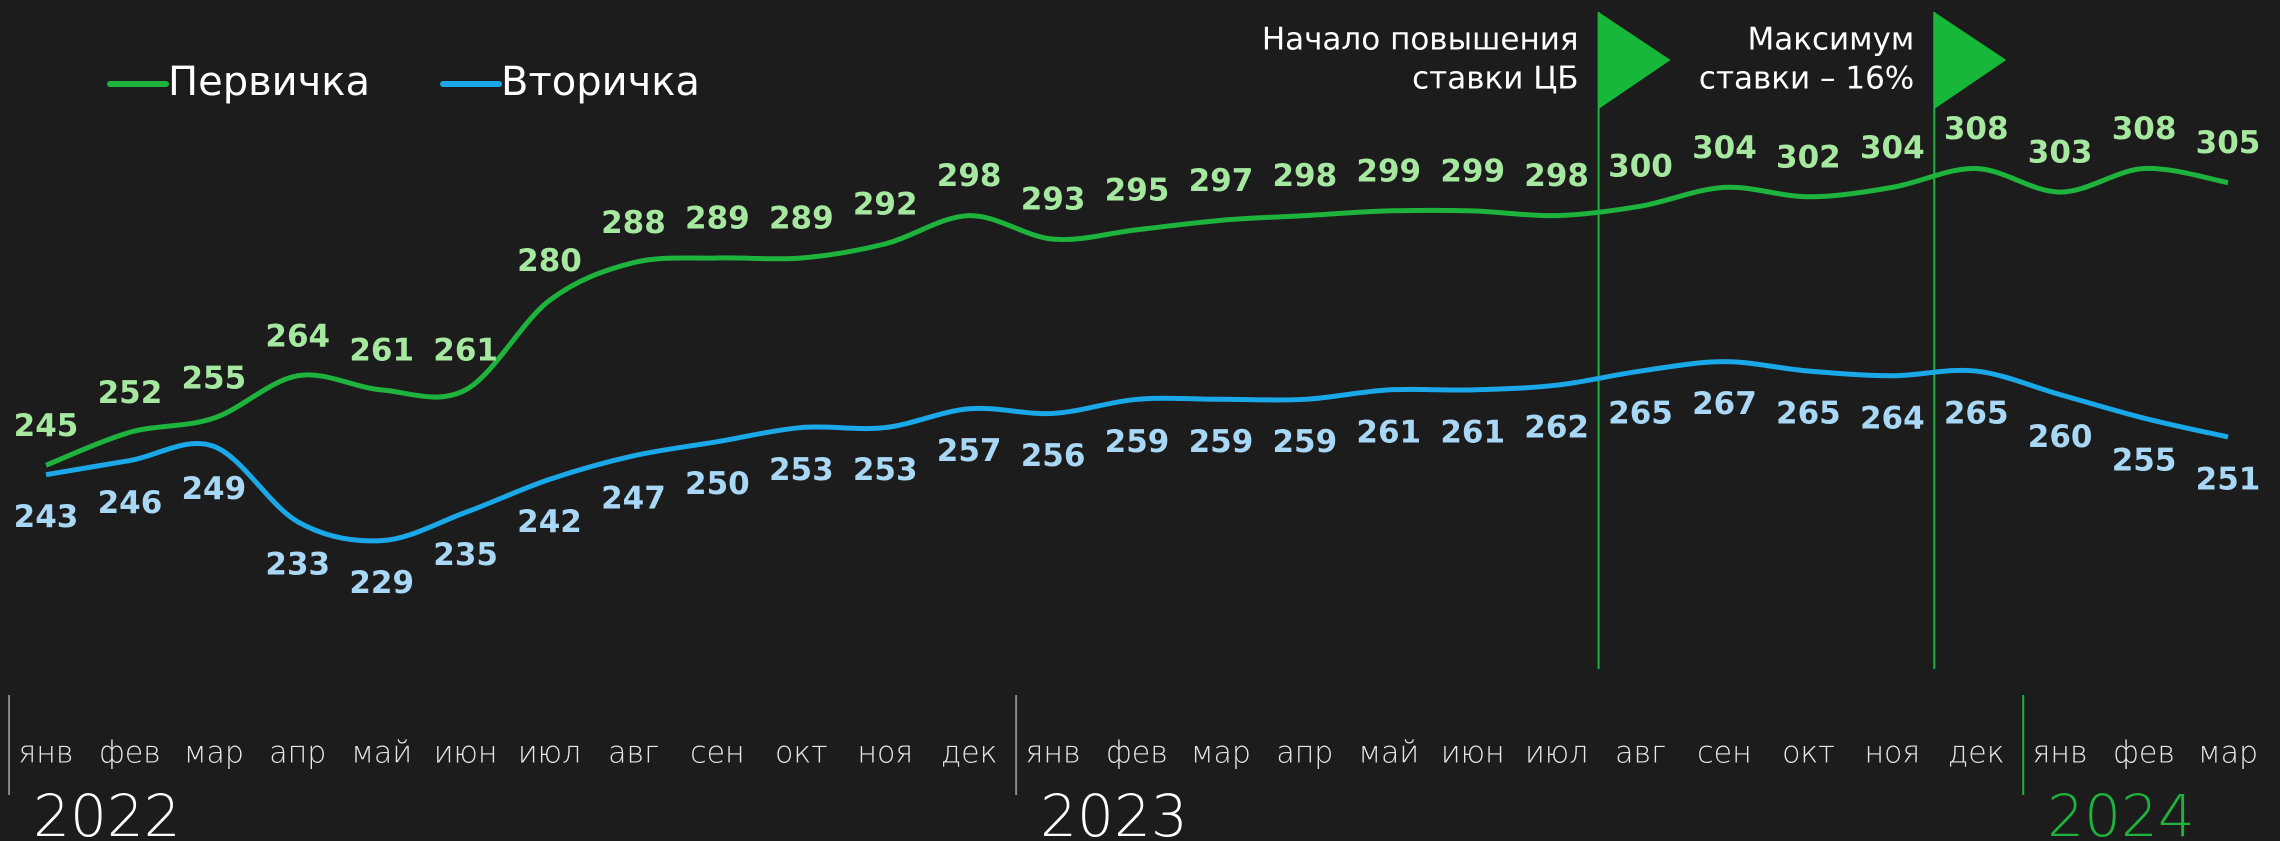  What do you see at coordinates (549, 261) in the screenshot?
I see `data-label: 280` at bounding box center [549, 261].